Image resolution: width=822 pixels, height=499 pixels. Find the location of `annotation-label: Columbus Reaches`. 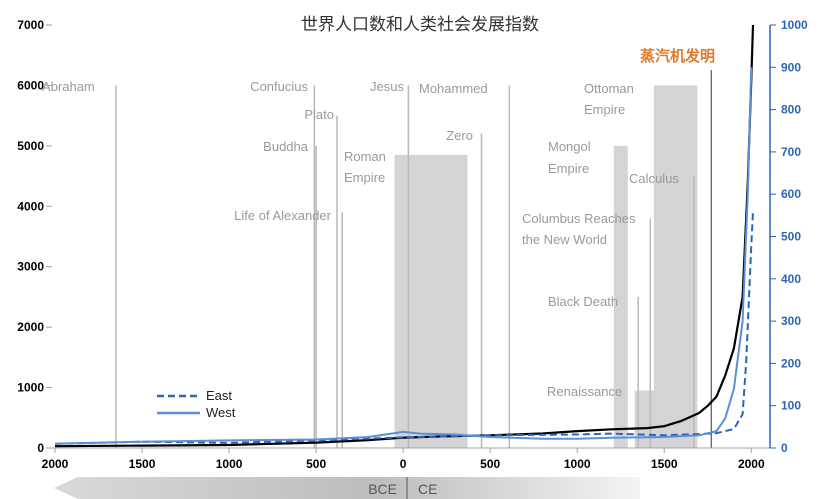

annotation-label: Columbus Reaches is located at coordinates (579, 218).